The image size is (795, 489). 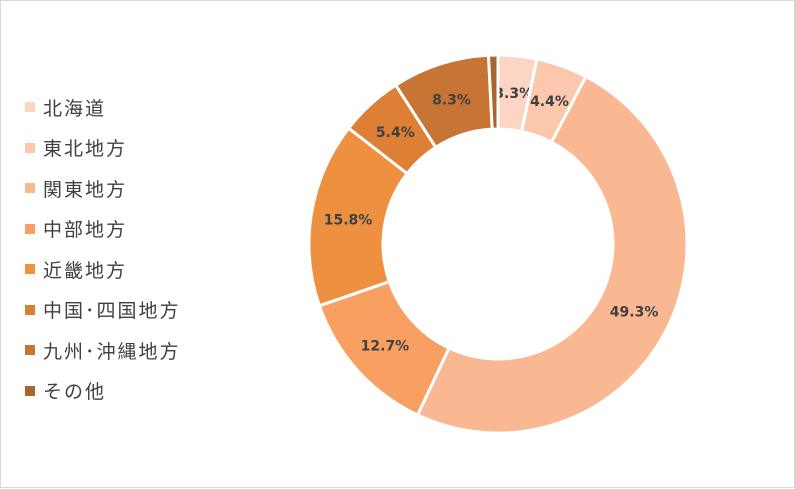 I want to click on legend-item: 九州･沖縄地方, so click(x=135, y=350).